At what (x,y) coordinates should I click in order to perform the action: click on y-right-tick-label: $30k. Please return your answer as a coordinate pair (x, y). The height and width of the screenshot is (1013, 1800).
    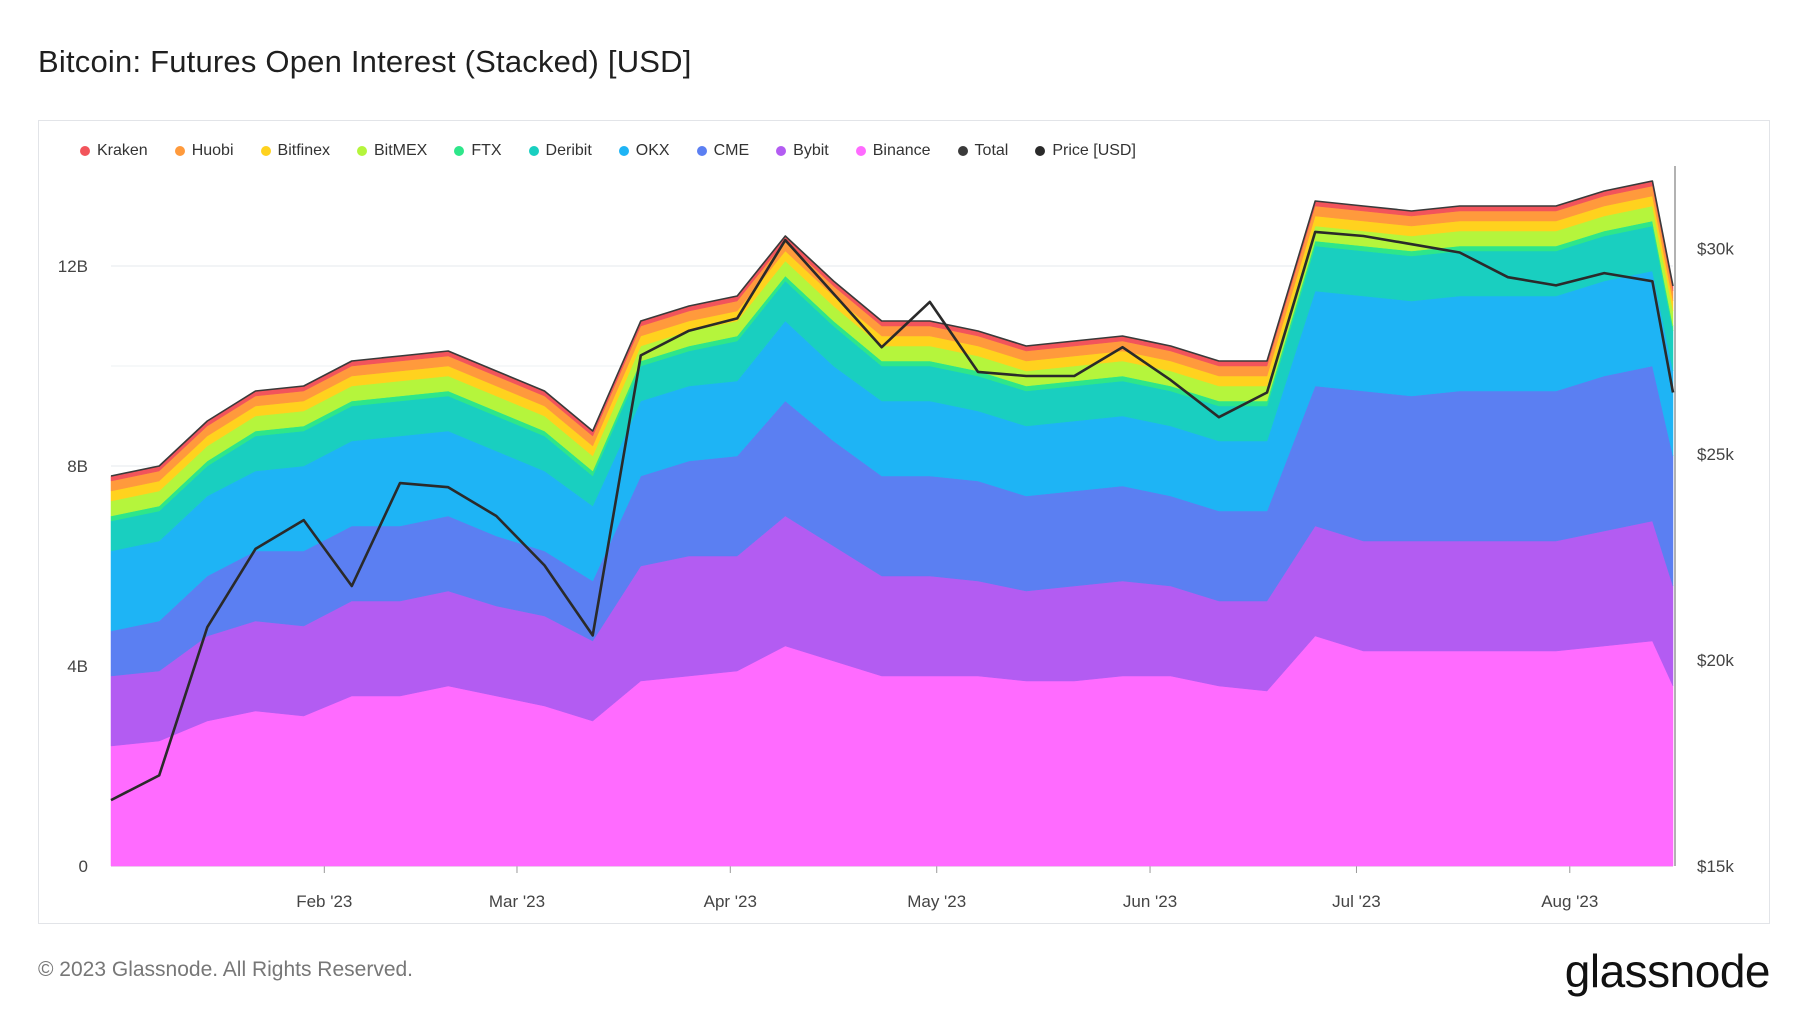
    Looking at the image, I should click on (1715, 248).